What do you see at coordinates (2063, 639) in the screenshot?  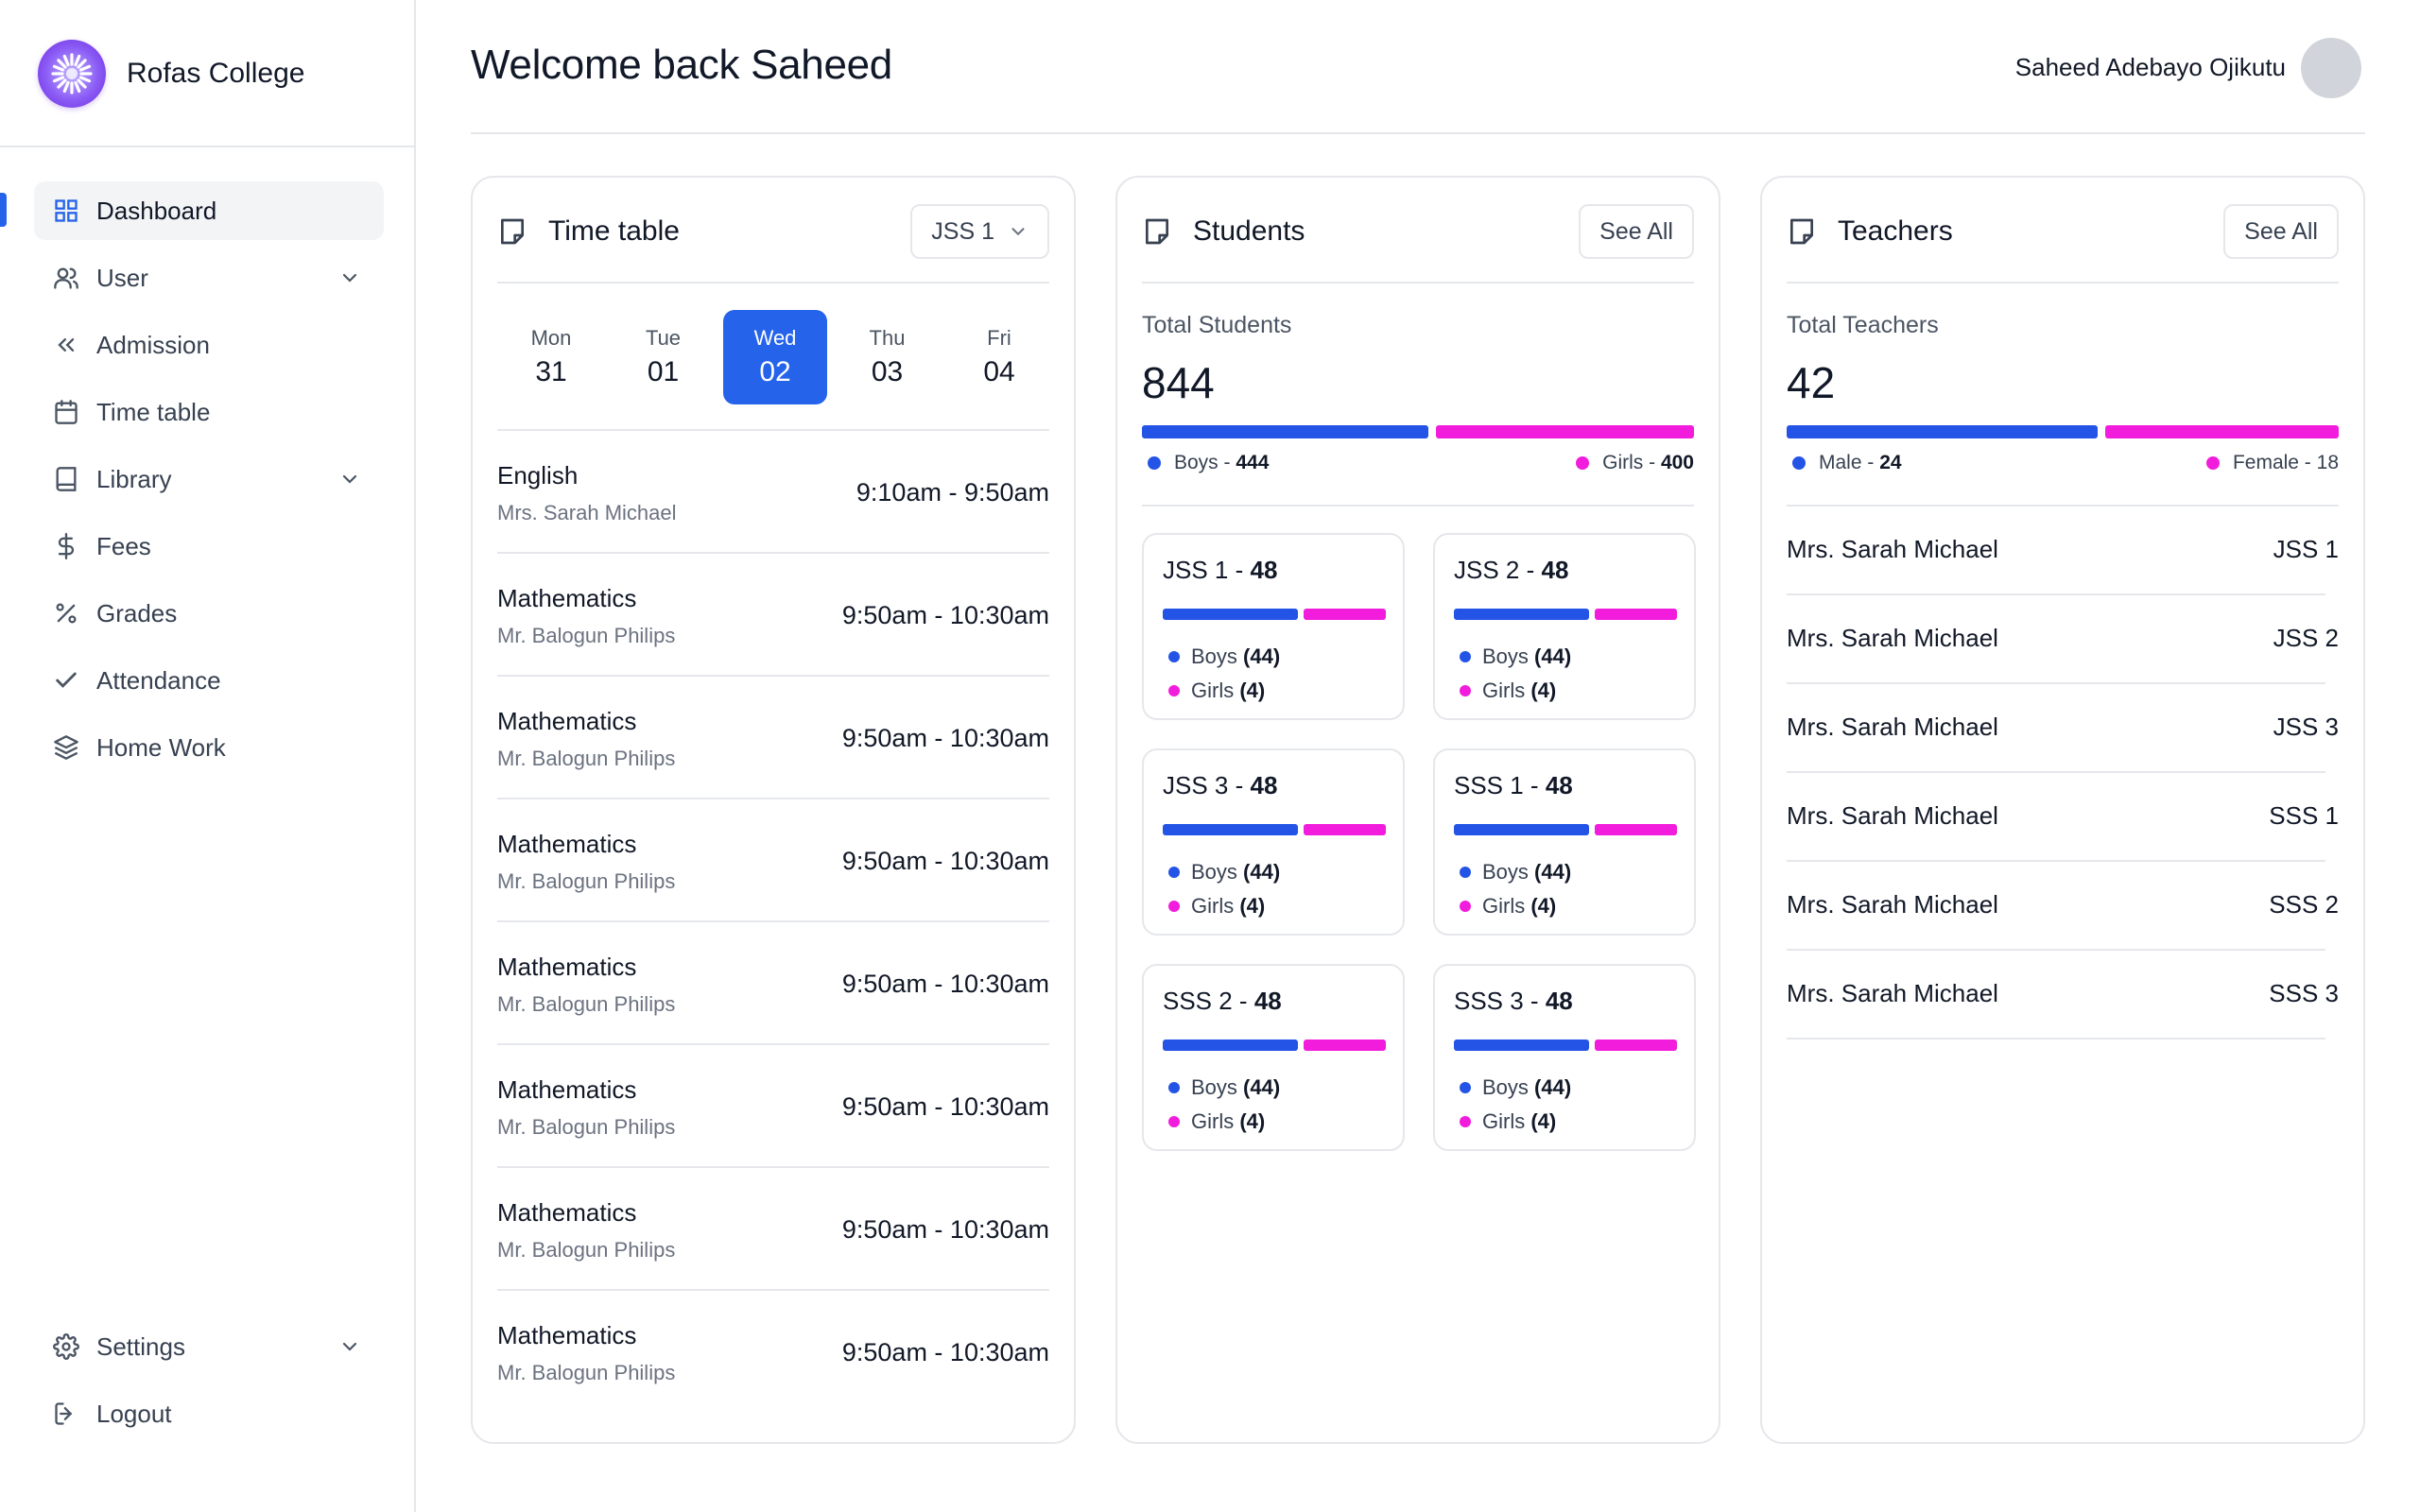 I see `teacher-row: Mrs. Sarah Michael JSS 2` at bounding box center [2063, 639].